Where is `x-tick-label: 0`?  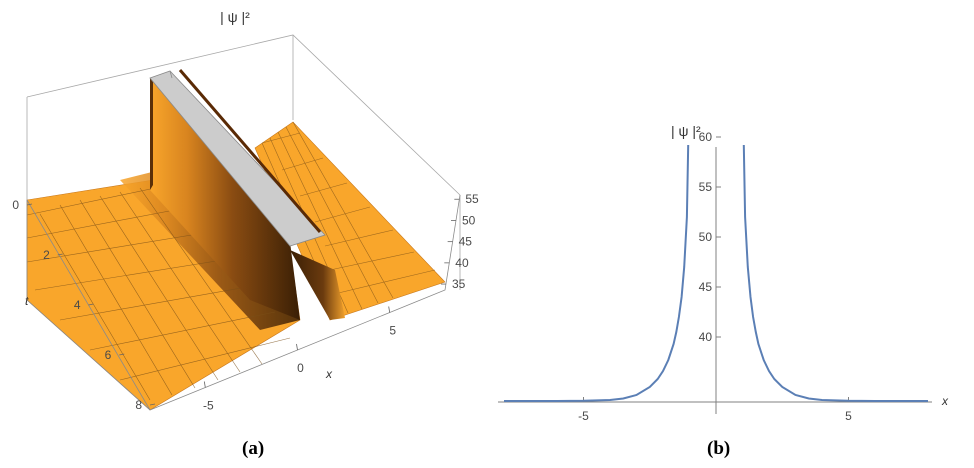 x-tick-label: 0 is located at coordinates (300, 368).